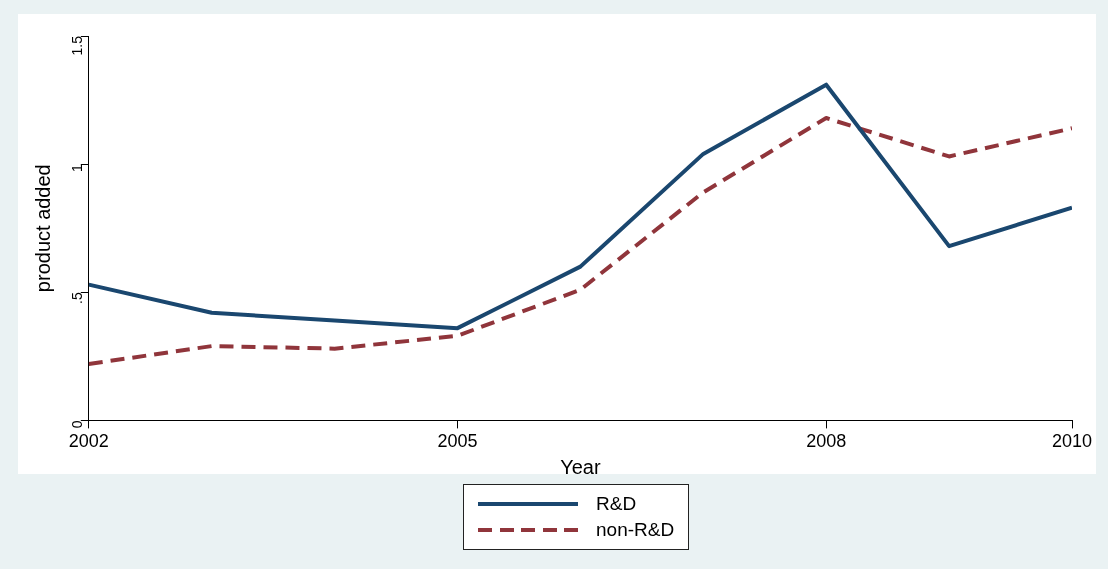  What do you see at coordinates (76, 167) in the screenshot?
I see `y-tick-label: 1` at bounding box center [76, 167].